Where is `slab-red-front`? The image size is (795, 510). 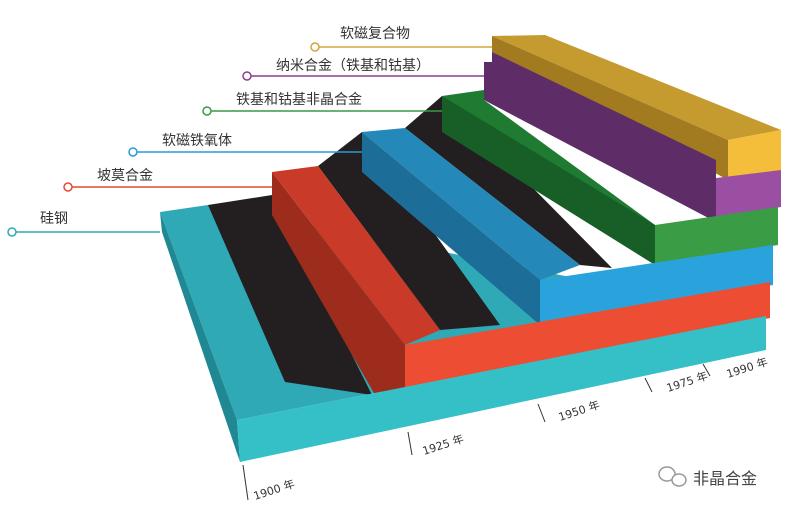 slab-red-front is located at coordinates (587, 335).